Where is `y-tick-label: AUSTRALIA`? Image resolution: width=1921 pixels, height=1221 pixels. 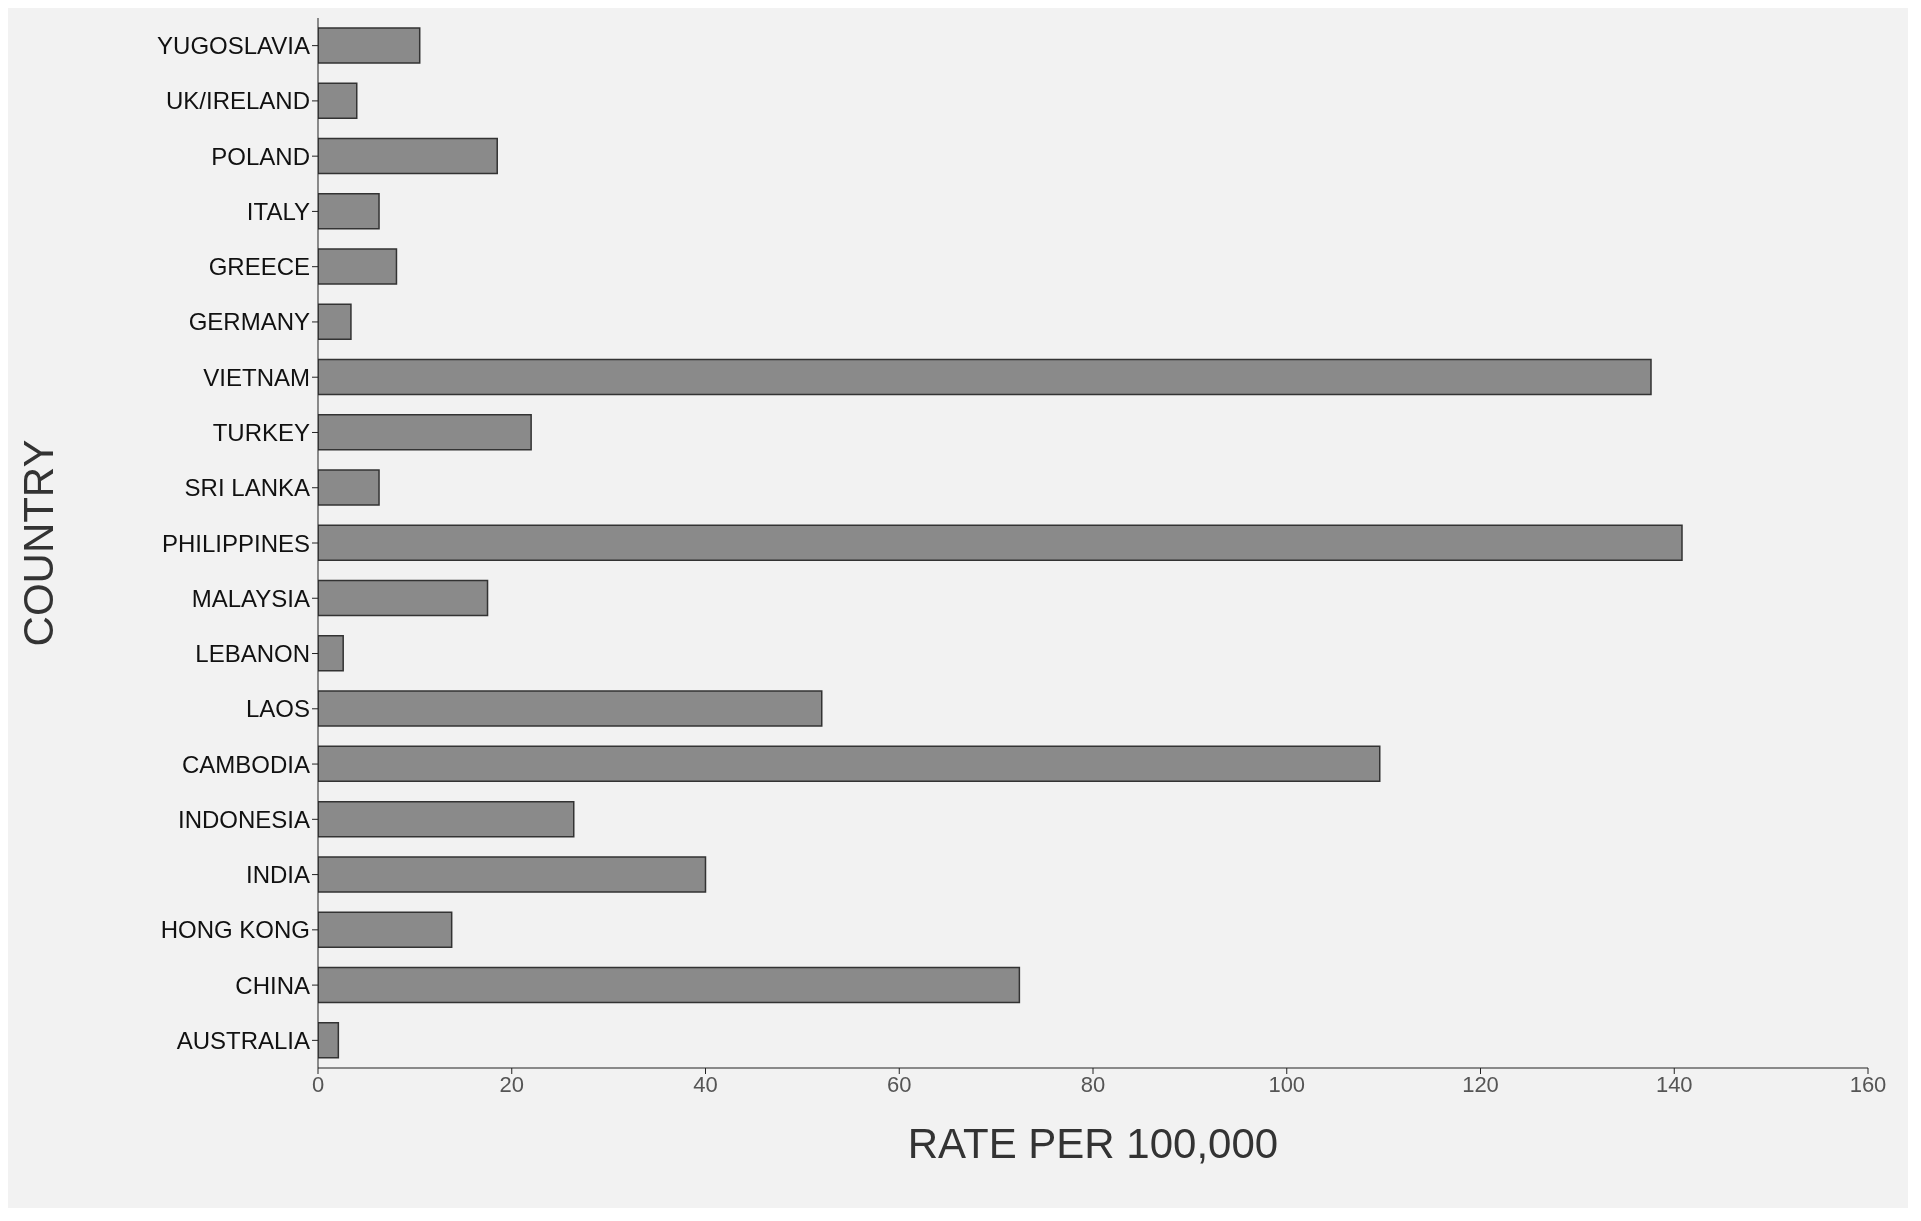
y-tick-label: AUSTRALIA is located at coordinates (243, 1040).